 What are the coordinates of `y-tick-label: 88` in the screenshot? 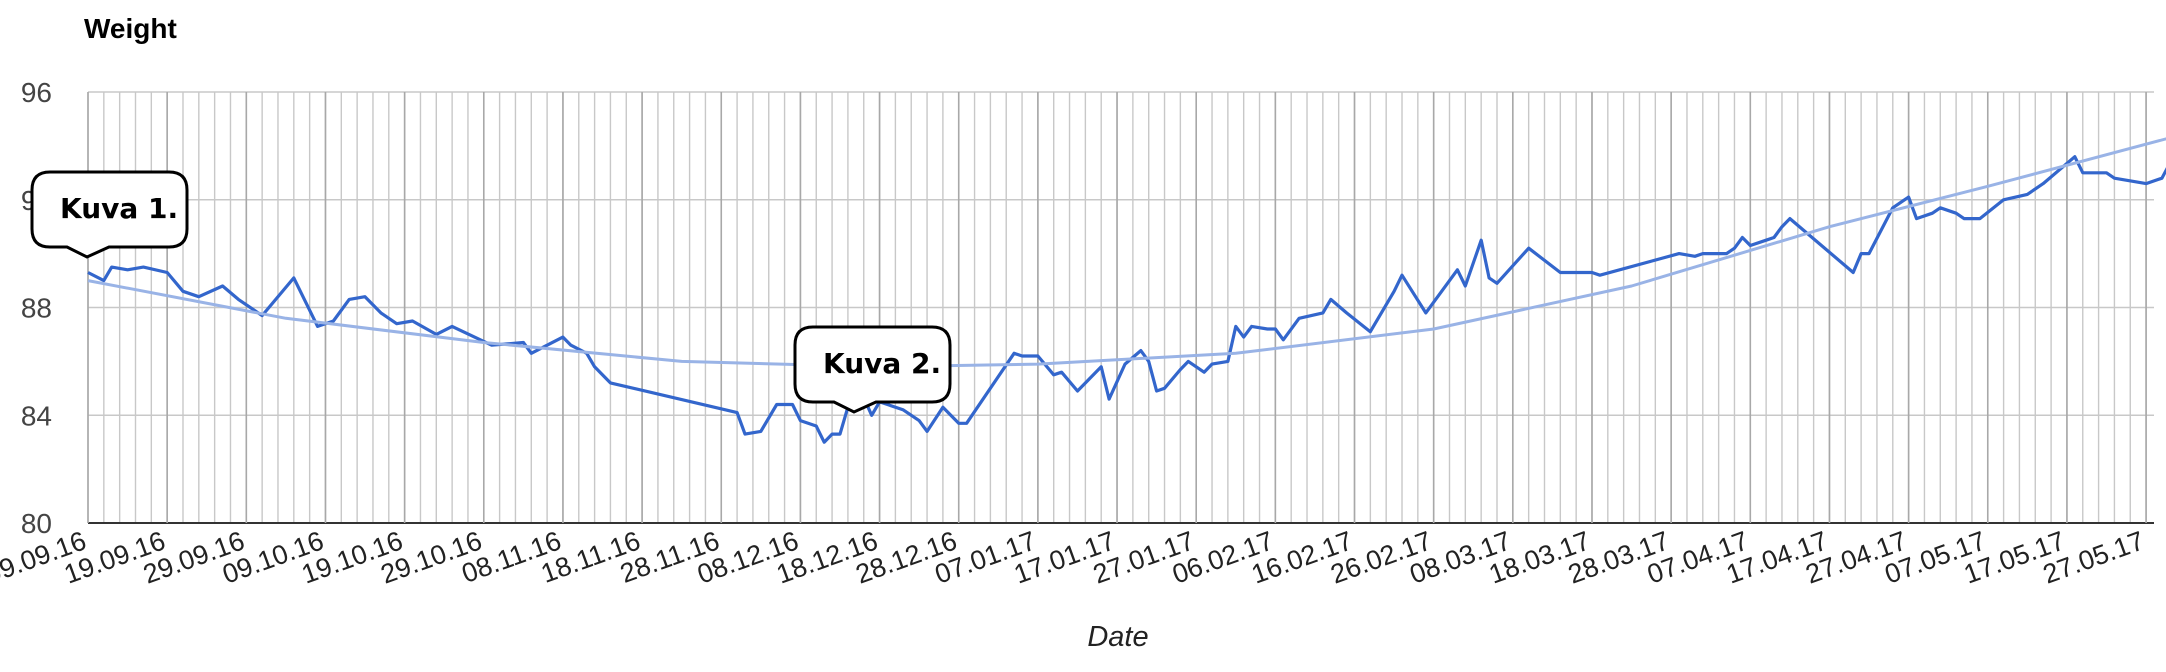 It's located at (36, 308).